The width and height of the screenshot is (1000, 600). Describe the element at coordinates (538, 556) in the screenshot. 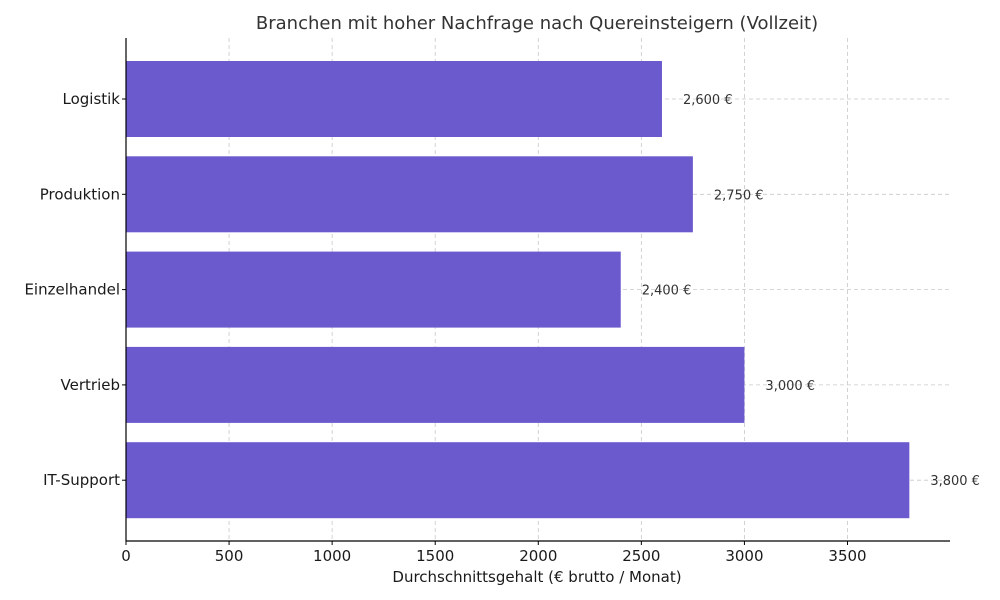

I see `x-tick-label: 2000` at that location.